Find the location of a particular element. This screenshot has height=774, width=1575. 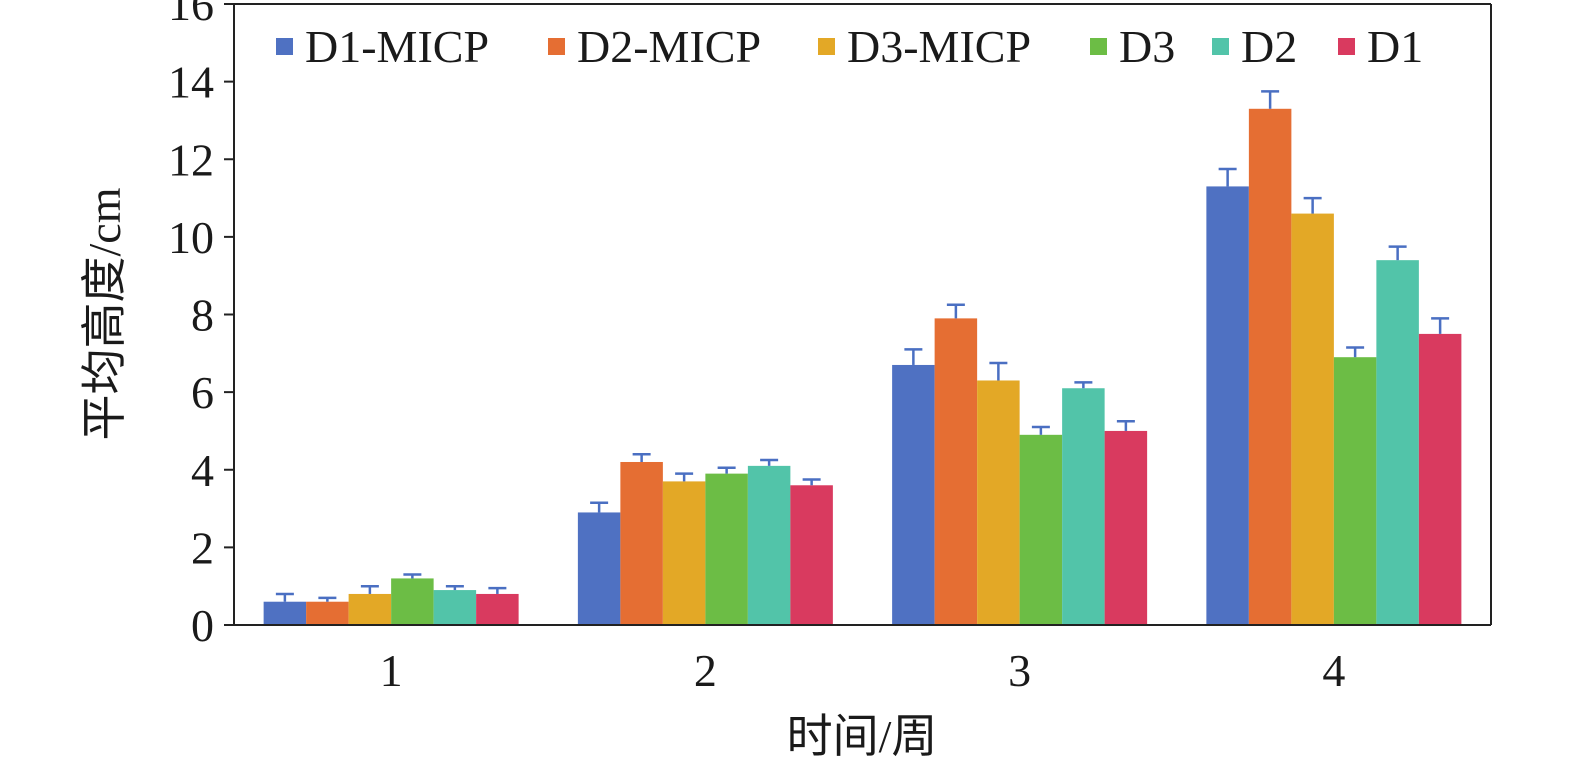

legend-item-d3-micp: D3-MICP is located at coordinates (924, 46).